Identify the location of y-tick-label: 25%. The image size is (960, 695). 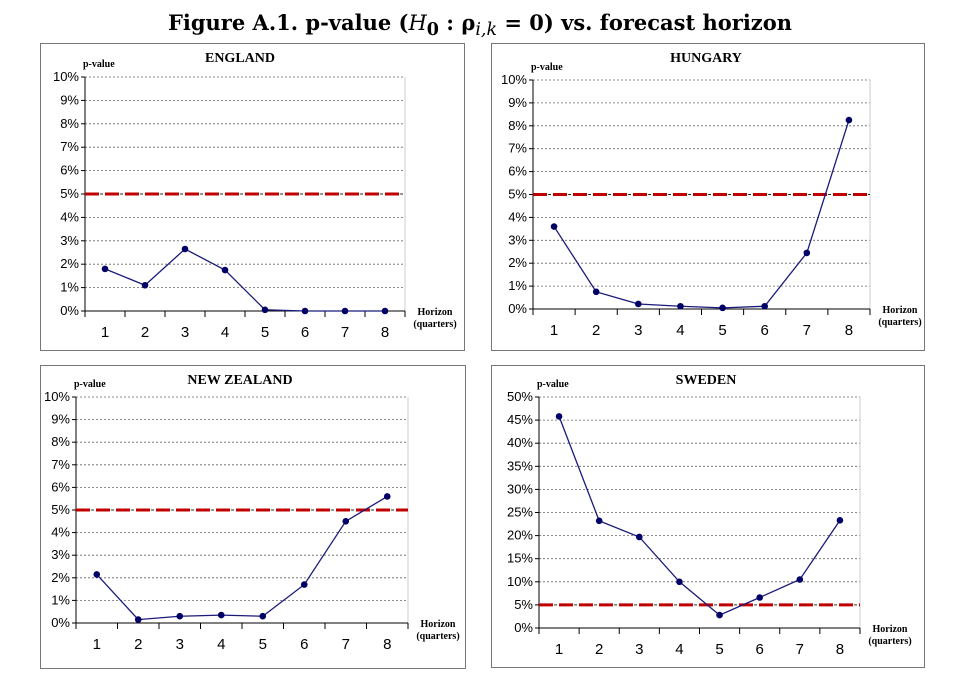
(520, 512).